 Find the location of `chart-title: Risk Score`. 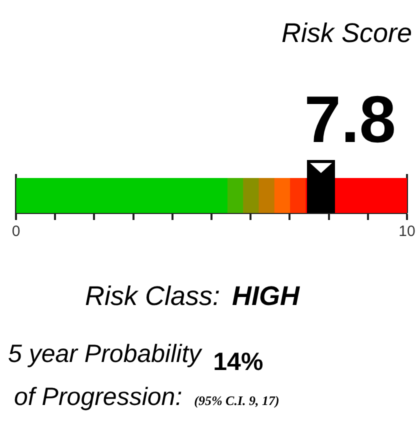

chart-title: Risk Score is located at coordinates (346, 33).